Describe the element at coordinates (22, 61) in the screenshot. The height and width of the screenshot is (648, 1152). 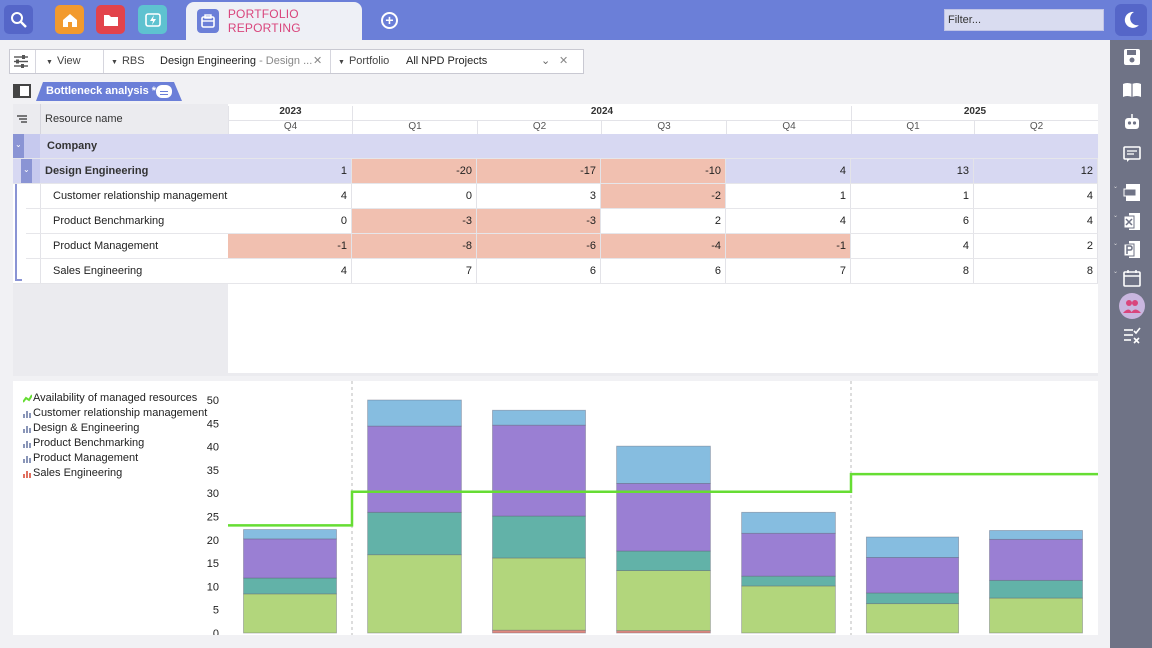
I see `settings-sliders-button` at that location.